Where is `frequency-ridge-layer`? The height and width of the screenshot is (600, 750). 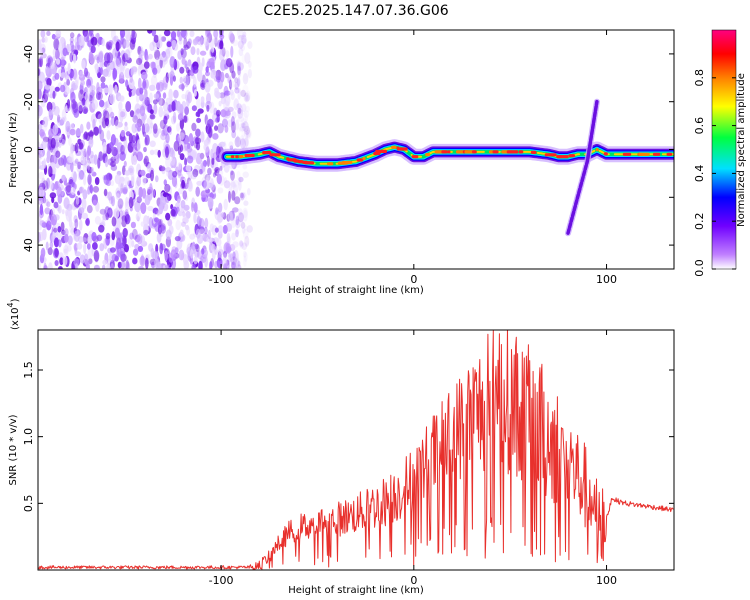 frequency-ridge-layer is located at coordinates (446, 167).